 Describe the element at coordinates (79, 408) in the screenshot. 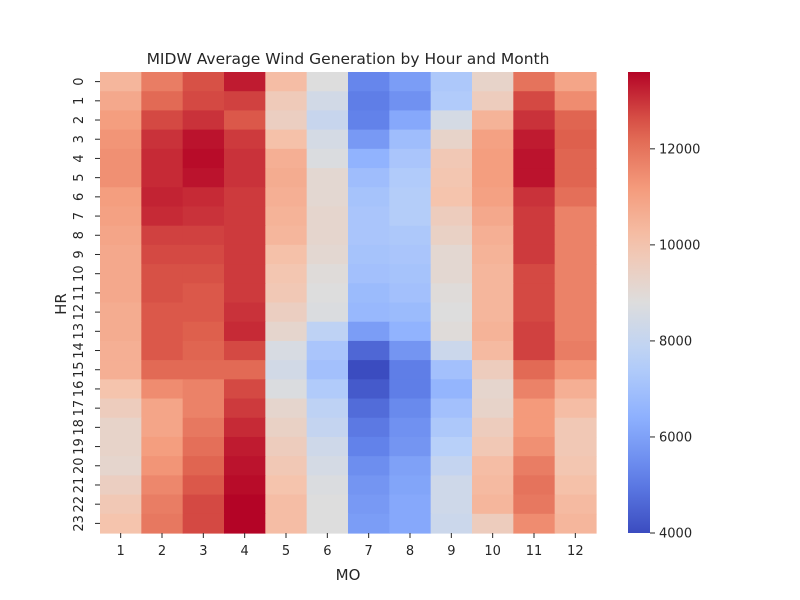

I see `y-tick-label: 17` at that location.